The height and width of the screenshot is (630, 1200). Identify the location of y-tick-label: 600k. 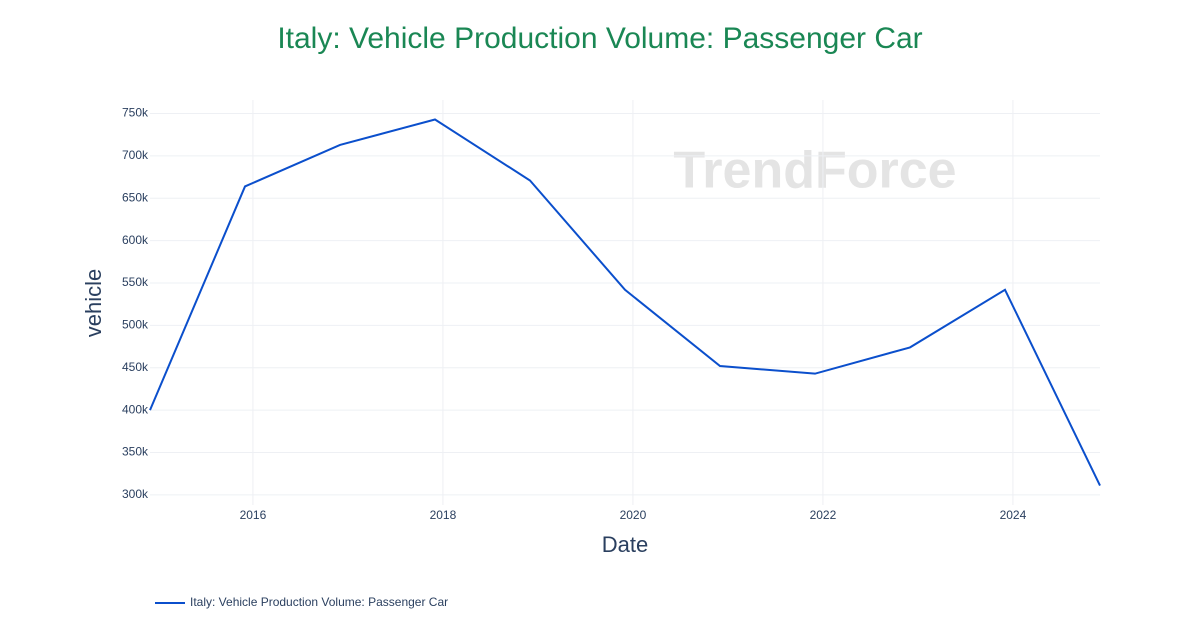
(135, 240).